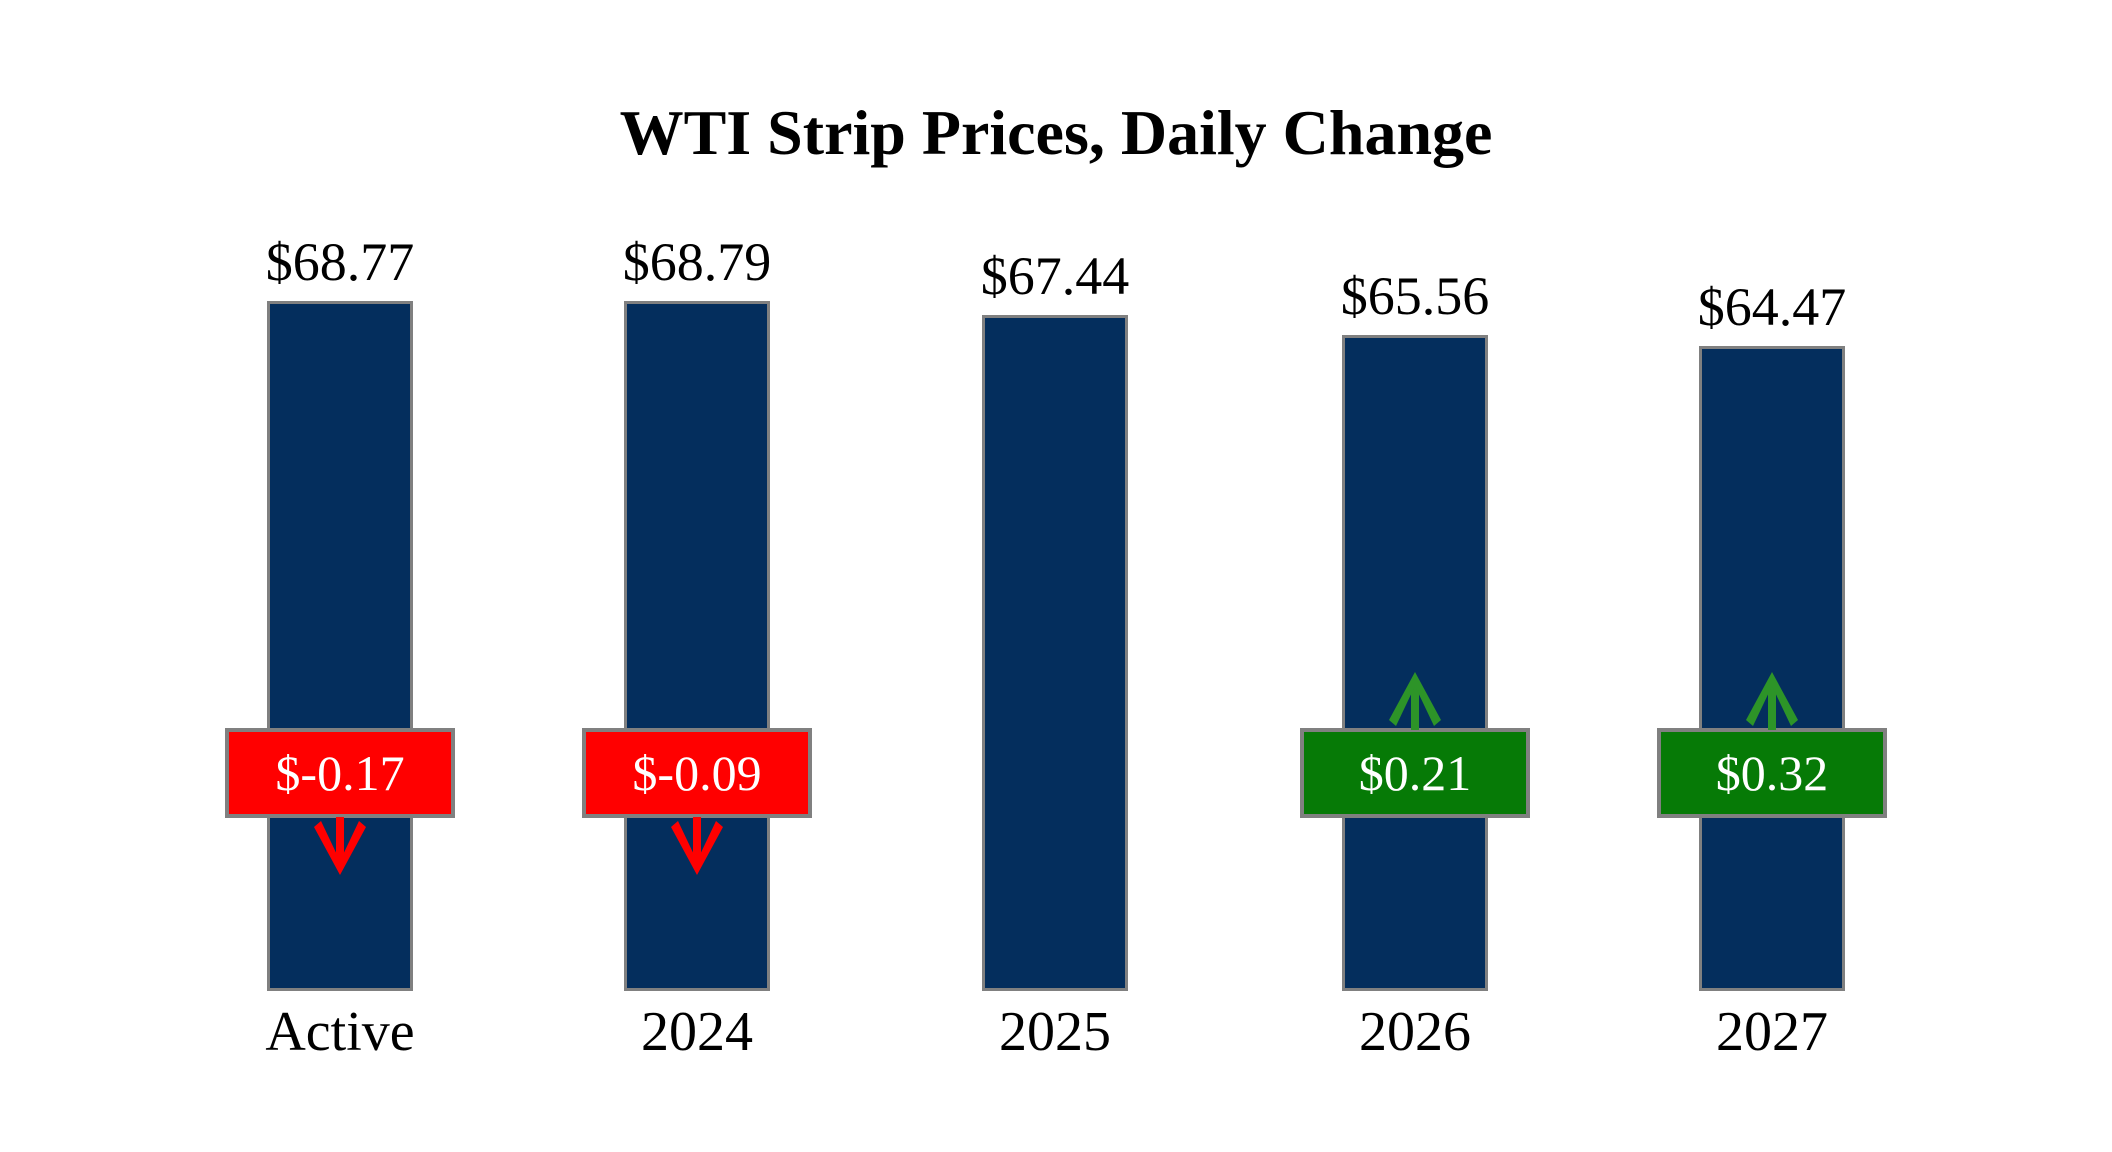 The height and width of the screenshot is (1152, 2112). Describe the element at coordinates (1415, 773) in the screenshot. I see `daily-change-badge: $0.21` at that location.